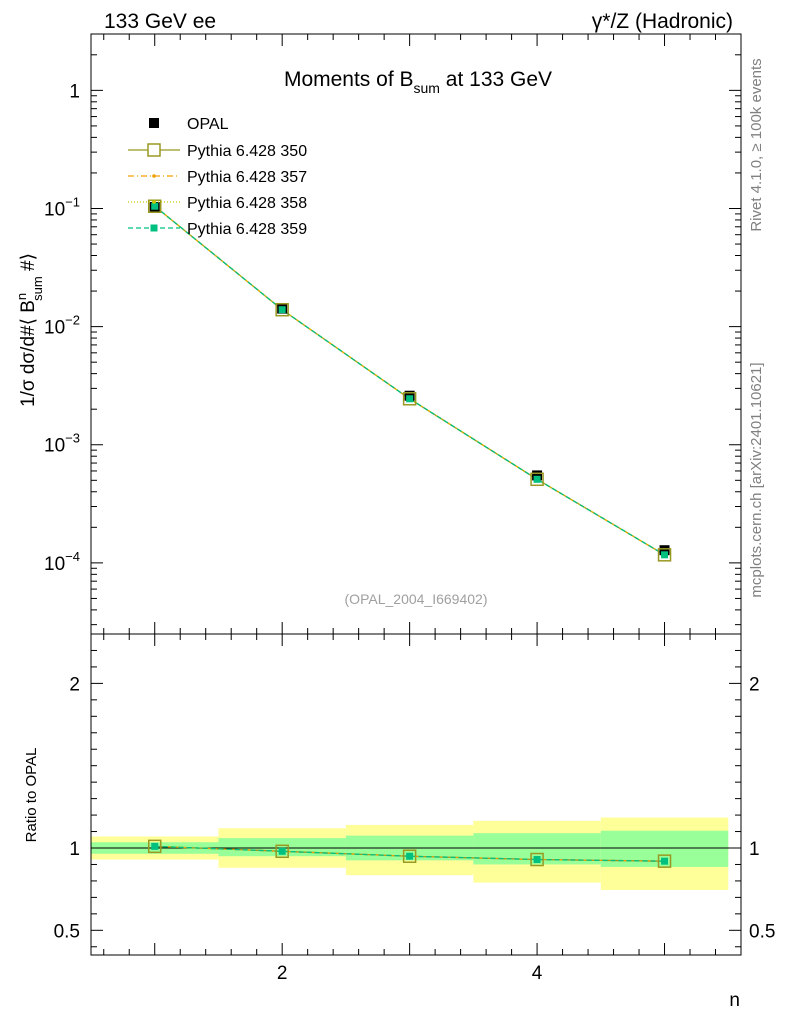  What do you see at coordinates (160, 21) in the screenshot?
I see `header-left: 133 GeV ee` at bounding box center [160, 21].